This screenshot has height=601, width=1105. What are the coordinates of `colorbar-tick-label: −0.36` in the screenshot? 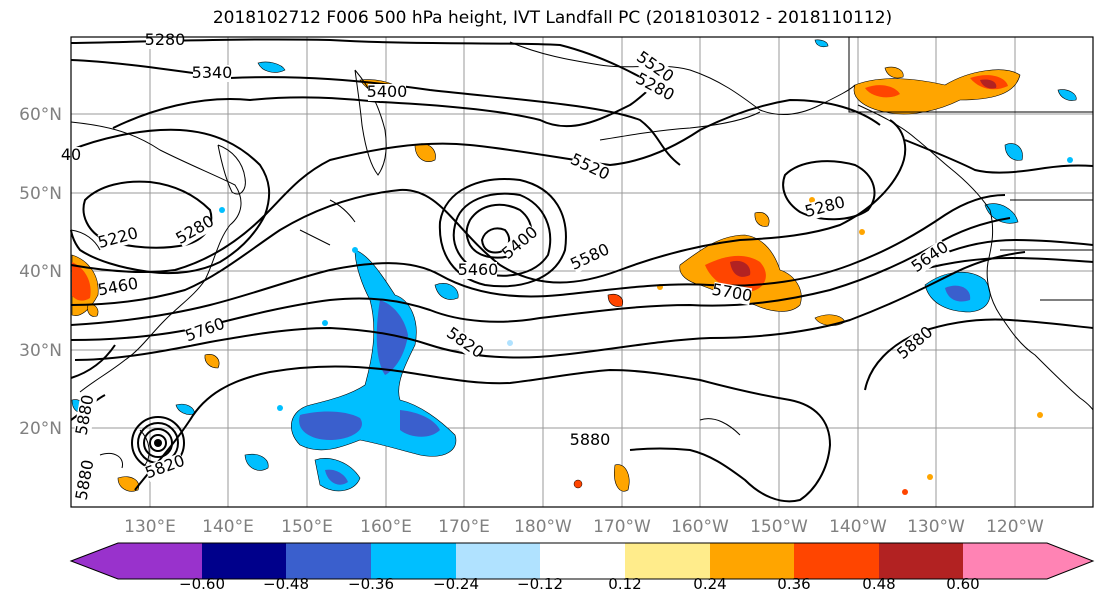 It's located at (371, 584).